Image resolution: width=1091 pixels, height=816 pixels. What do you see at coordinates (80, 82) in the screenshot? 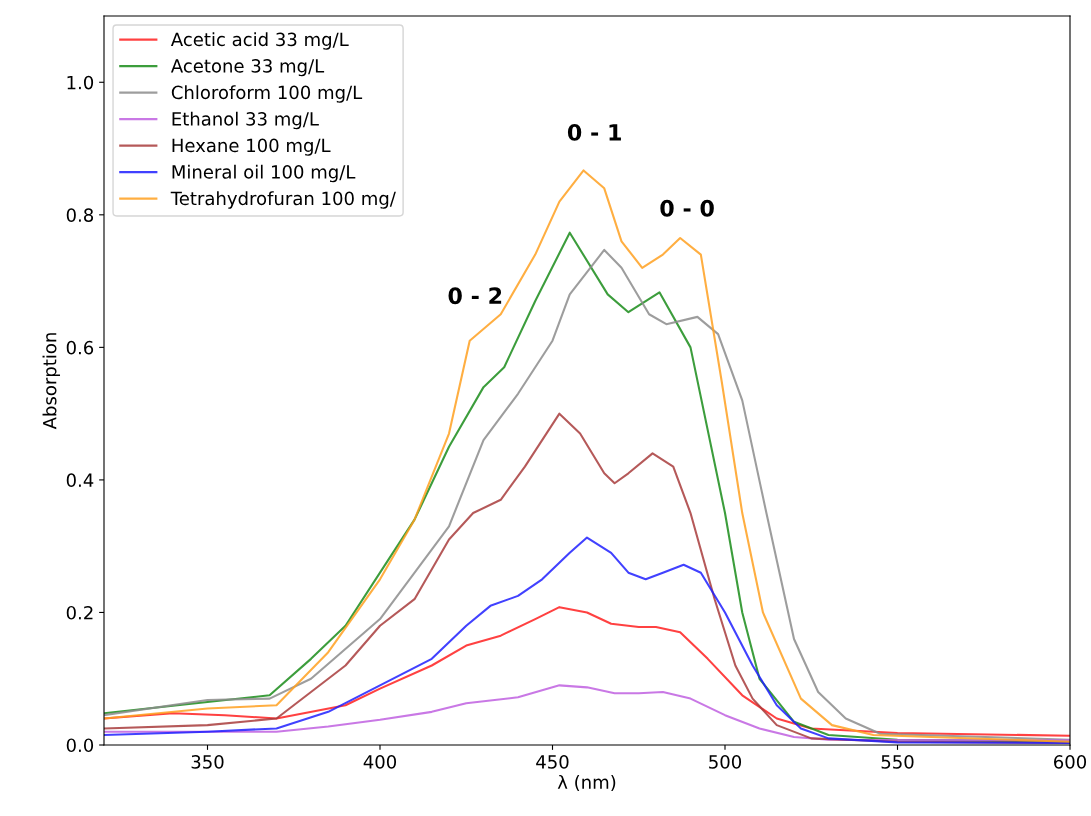
I see `y-tick-label: 1.0` at bounding box center [80, 82].